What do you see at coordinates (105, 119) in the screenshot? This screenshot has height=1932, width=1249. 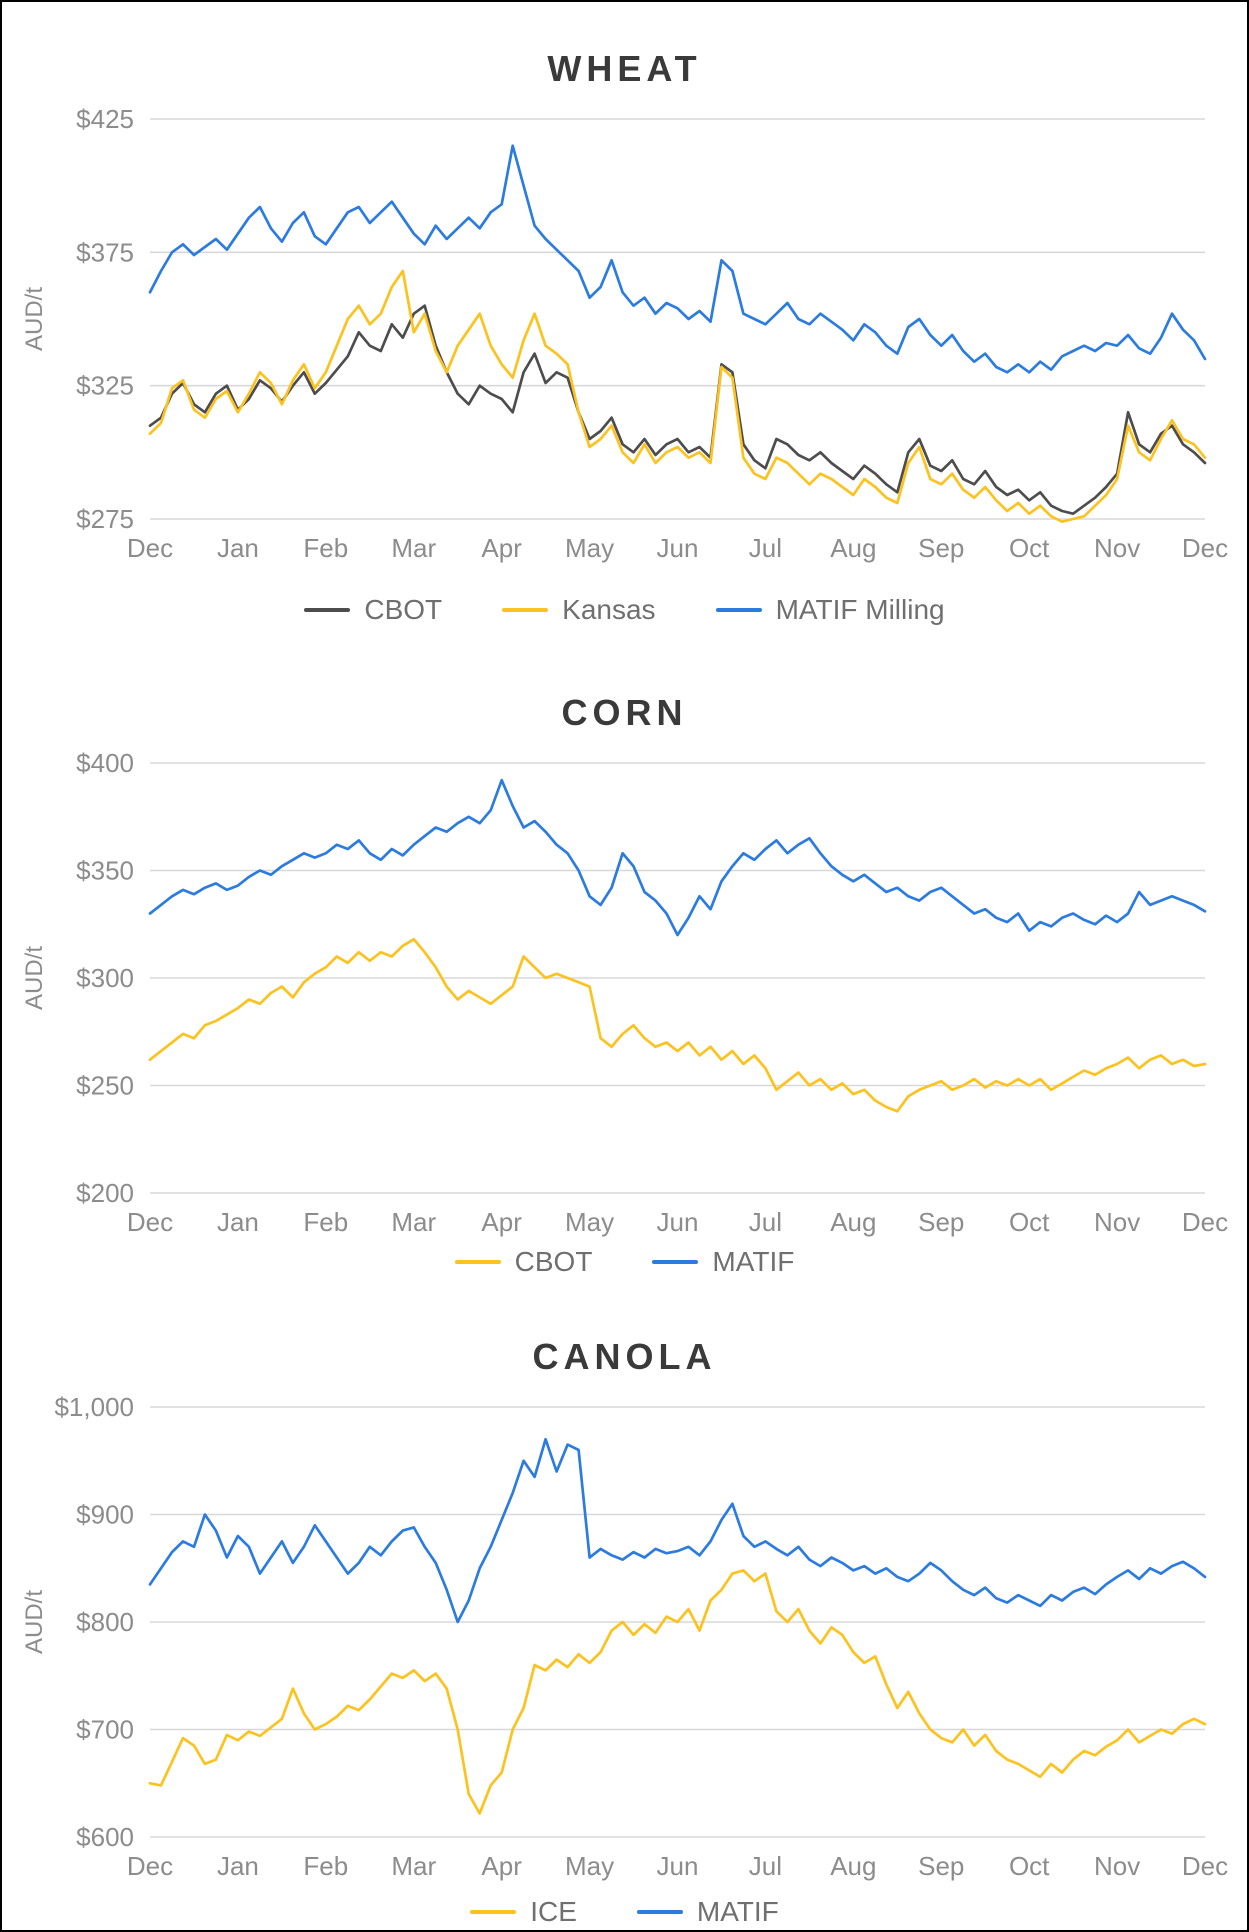 I see `y-tick-label: $425` at bounding box center [105, 119].